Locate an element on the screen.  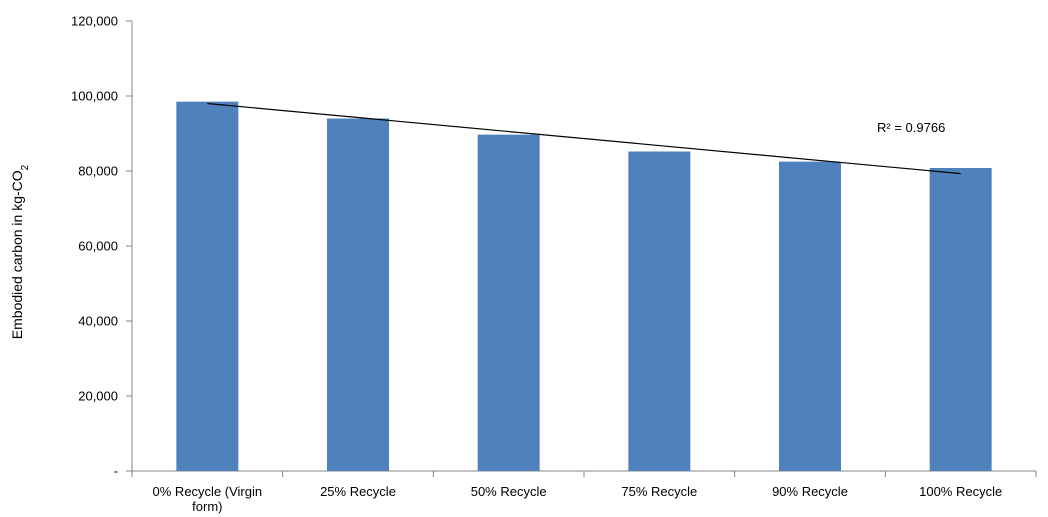
x-tick-label: 25% Recycle is located at coordinates (358, 491).